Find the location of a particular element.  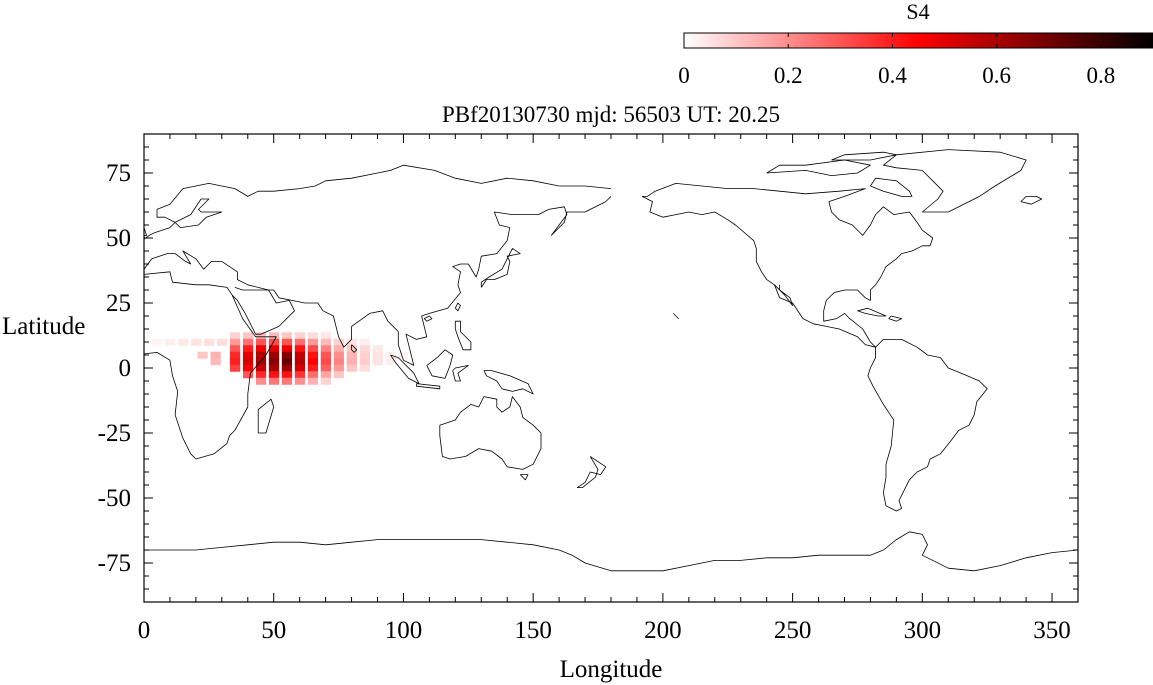

colorbar-tick-label: 0 is located at coordinates (684, 75).